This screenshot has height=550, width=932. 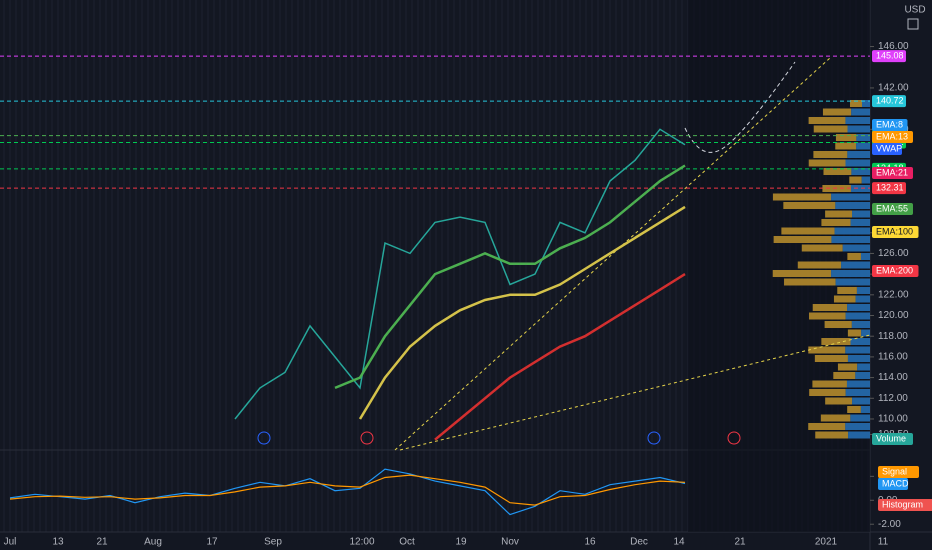 What do you see at coordinates (153, 542) in the screenshot?
I see `x-tick-label: Aug` at bounding box center [153, 542].